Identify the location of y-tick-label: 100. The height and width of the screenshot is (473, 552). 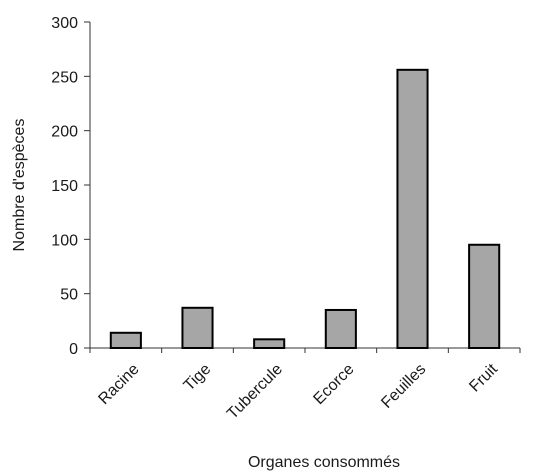
(64, 240).